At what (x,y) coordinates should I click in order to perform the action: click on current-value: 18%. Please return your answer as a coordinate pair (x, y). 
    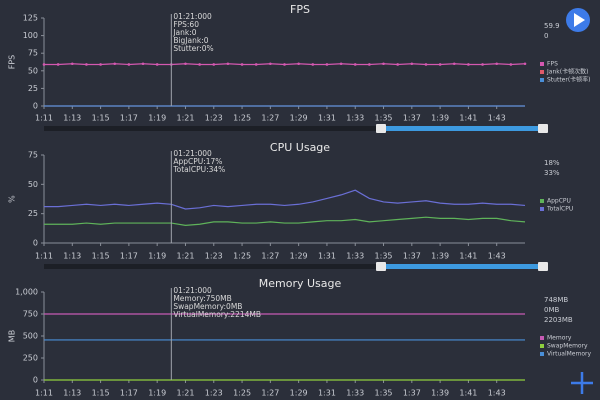
    Looking at the image, I should click on (552, 163).